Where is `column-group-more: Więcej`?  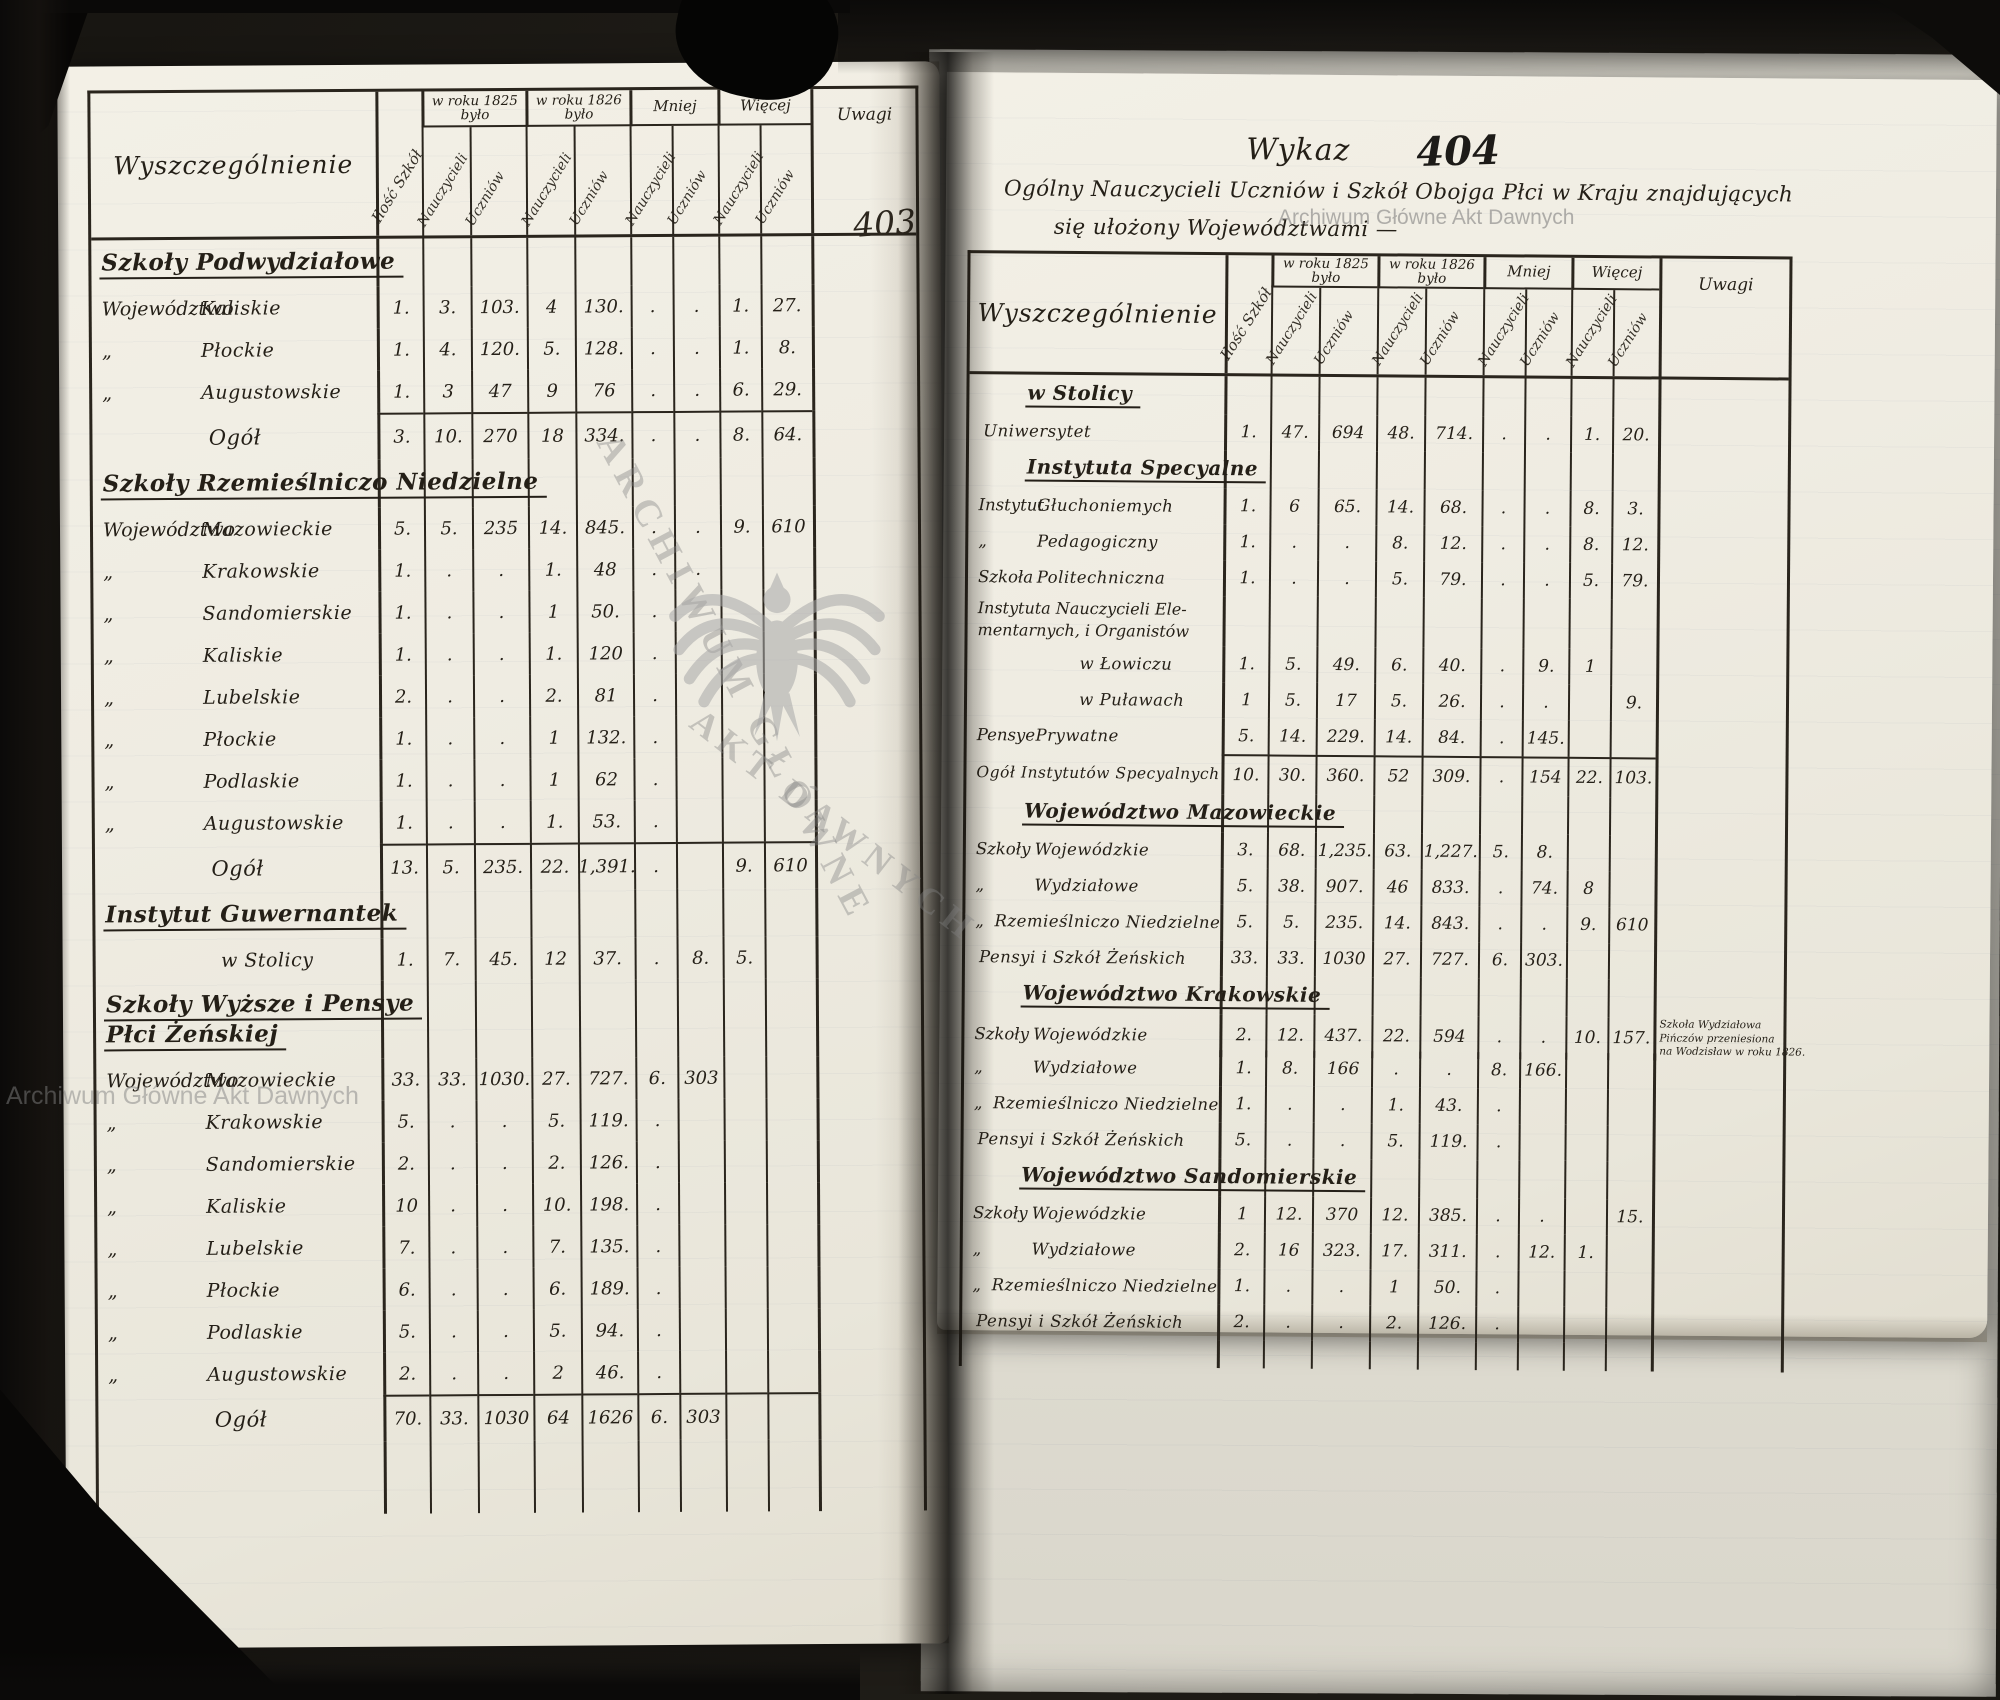
column-group-more: Więcej is located at coordinates (1615, 274).